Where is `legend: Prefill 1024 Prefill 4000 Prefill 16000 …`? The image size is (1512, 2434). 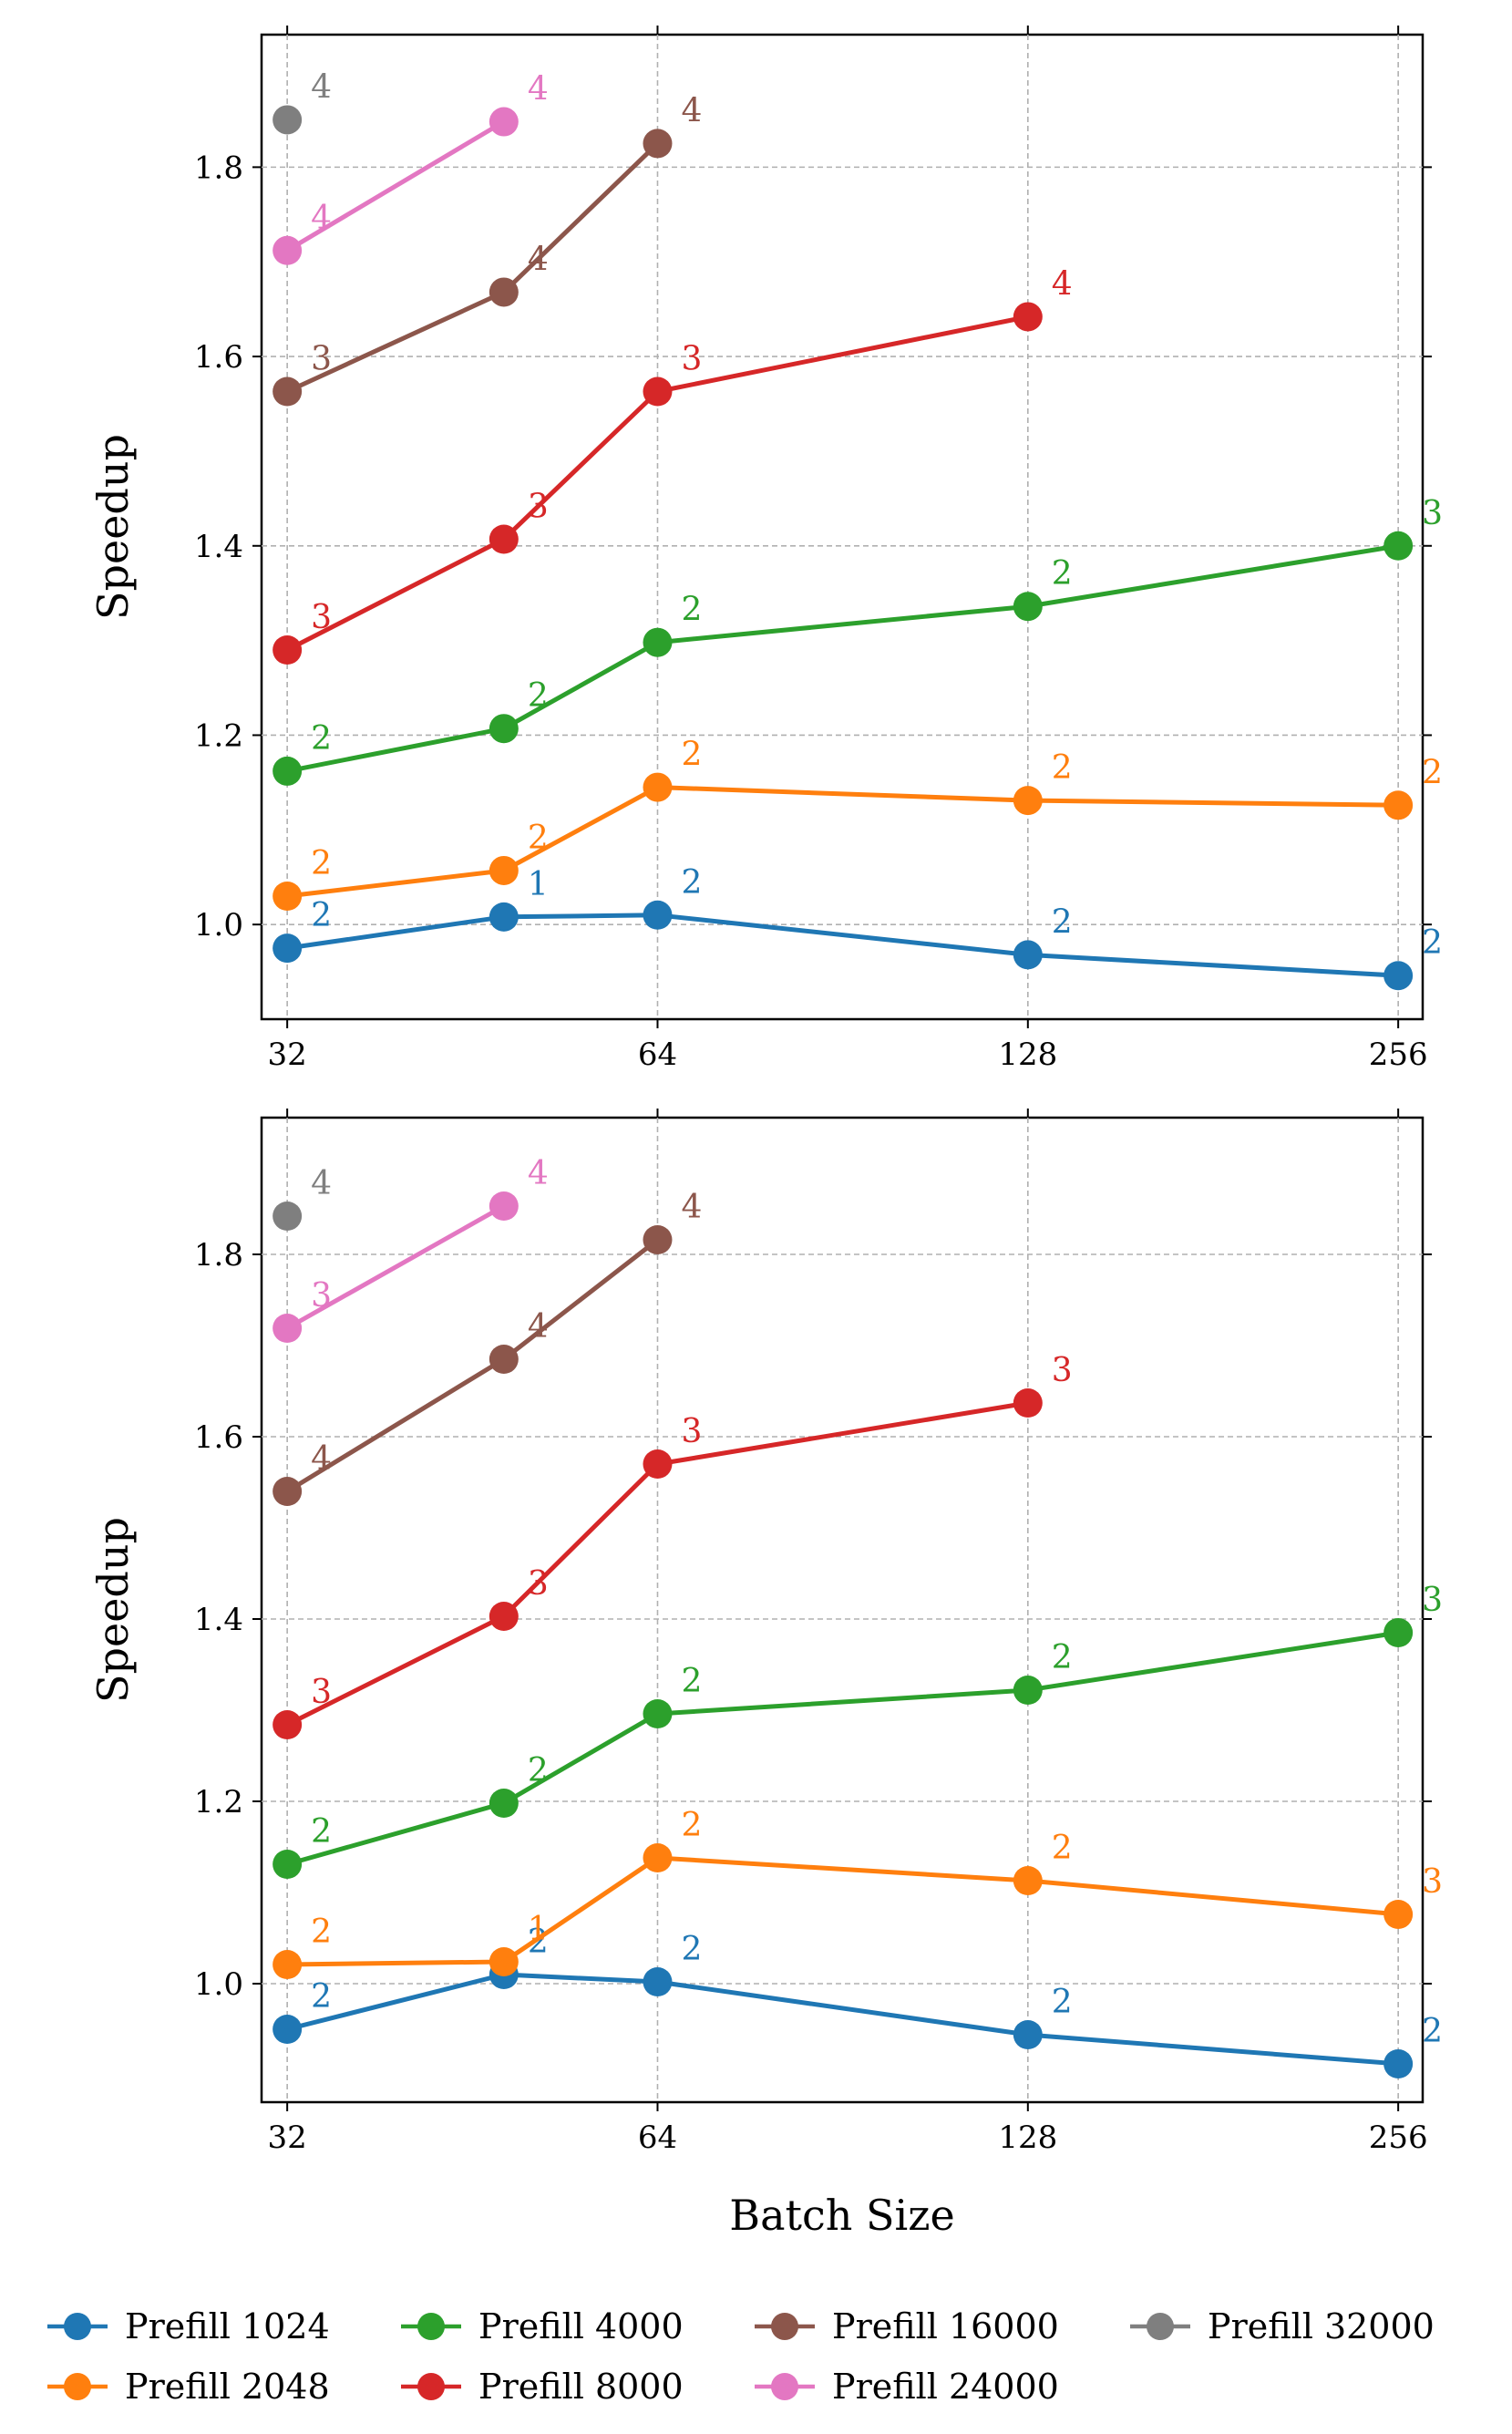 legend: Prefill 1024 Prefill 4000 Prefill 16000 … is located at coordinates (741, 2356).